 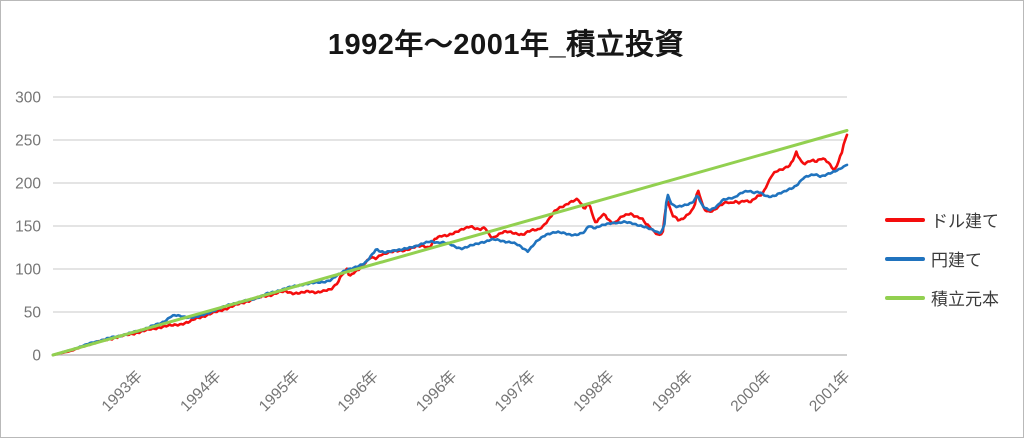 What do you see at coordinates (28, 141) in the screenshot?
I see `y-axis-tick-label: 250` at bounding box center [28, 141].